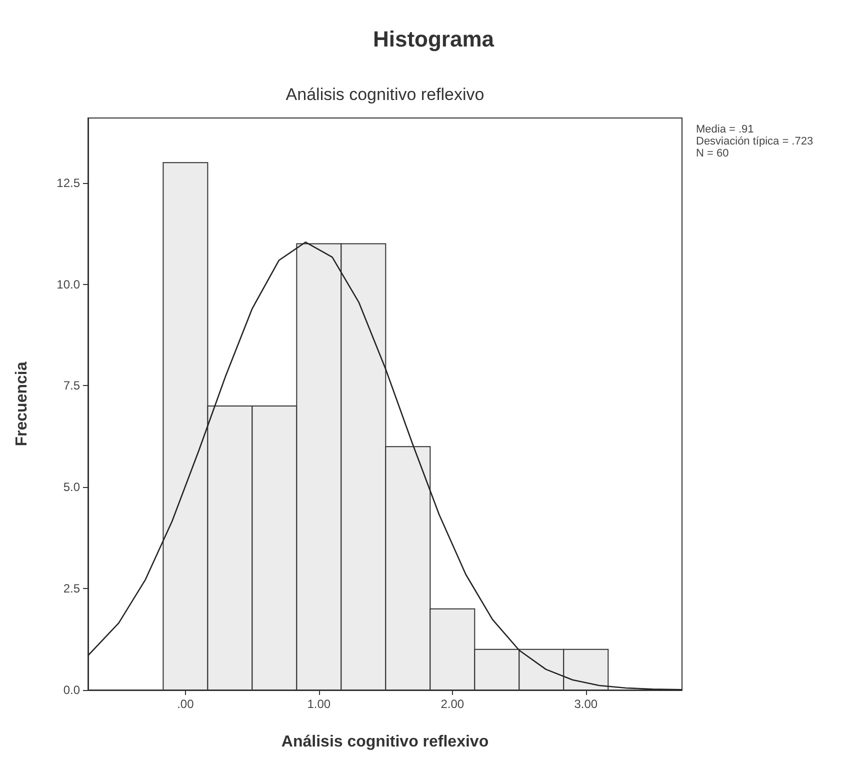 This screenshot has width=867, height=761. Describe the element at coordinates (71, 487) in the screenshot. I see `y-tick-label: 5.0` at that location.